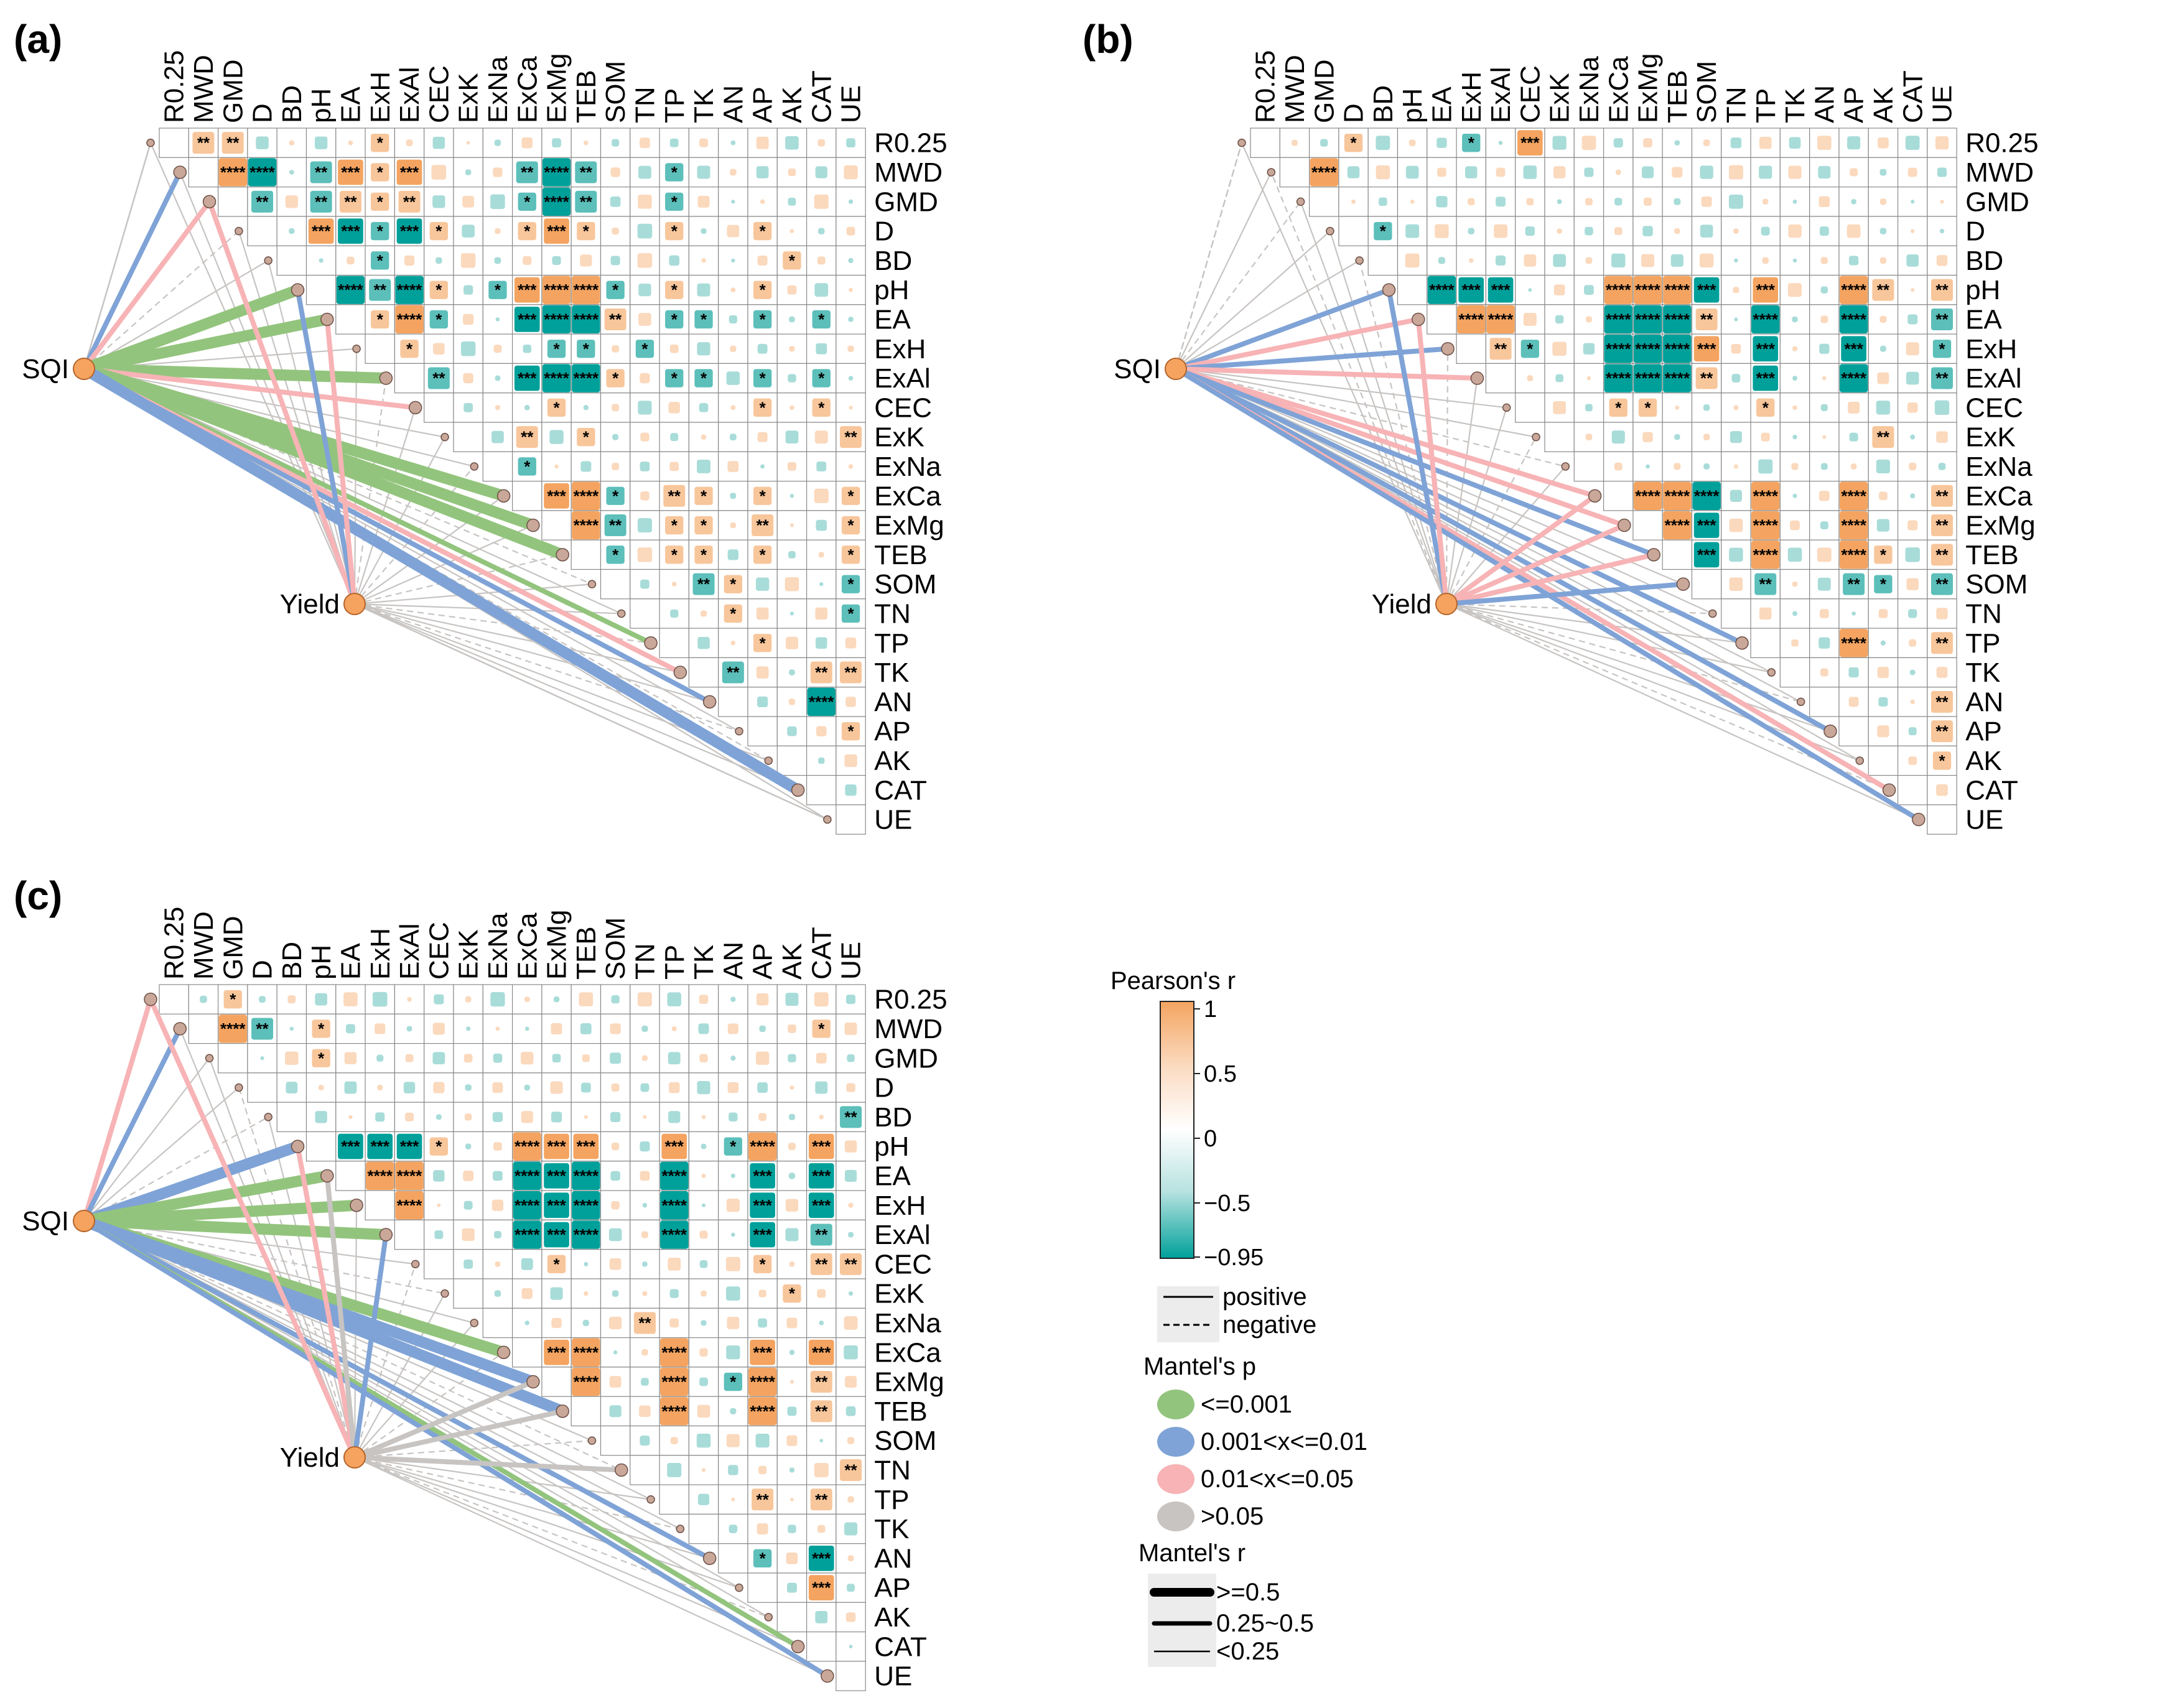 The image size is (2165, 1708). Describe the element at coordinates (893, 1558) in the screenshot. I see `row-label: AN` at that location.